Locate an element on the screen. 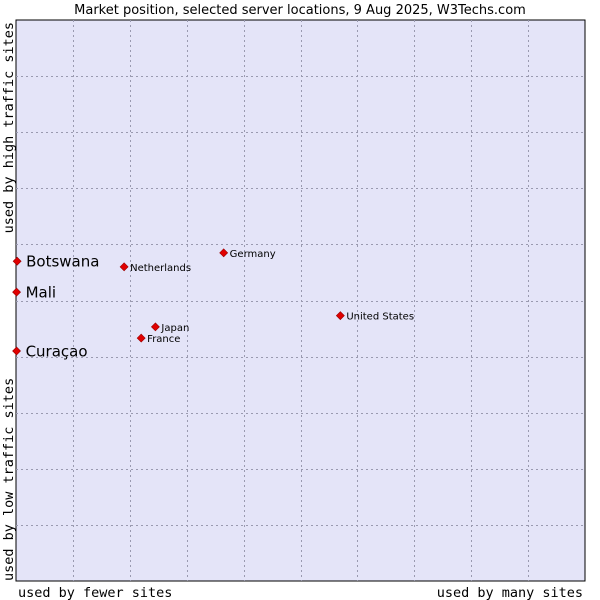  point-label-curacao: Curaçao is located at coordinates (57, 351).